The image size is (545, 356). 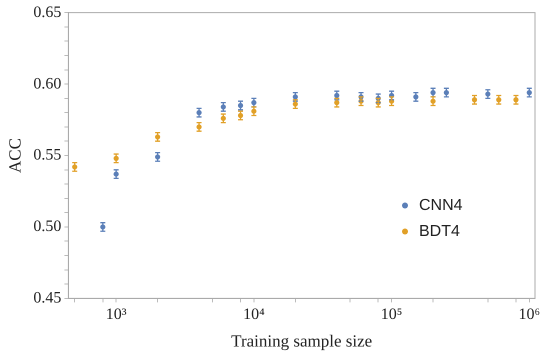 I want to click on x-tick-label: 10⁶, so click(x=529, y=315).